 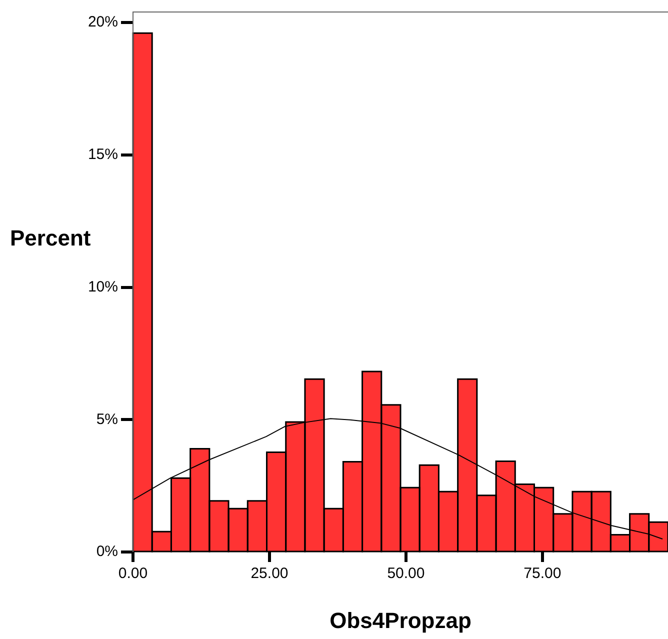 I want to click on y-tick-label: 0%, so click(x=107, y=551).